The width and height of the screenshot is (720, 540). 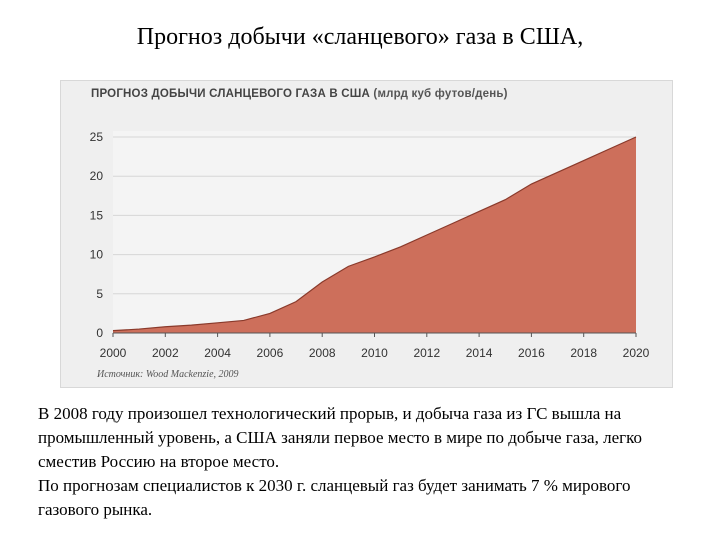 What do you see at coordinates (583, 353) in the screenshot?
I see `x-tick-label: 2018` at bounding box center [583, 353].